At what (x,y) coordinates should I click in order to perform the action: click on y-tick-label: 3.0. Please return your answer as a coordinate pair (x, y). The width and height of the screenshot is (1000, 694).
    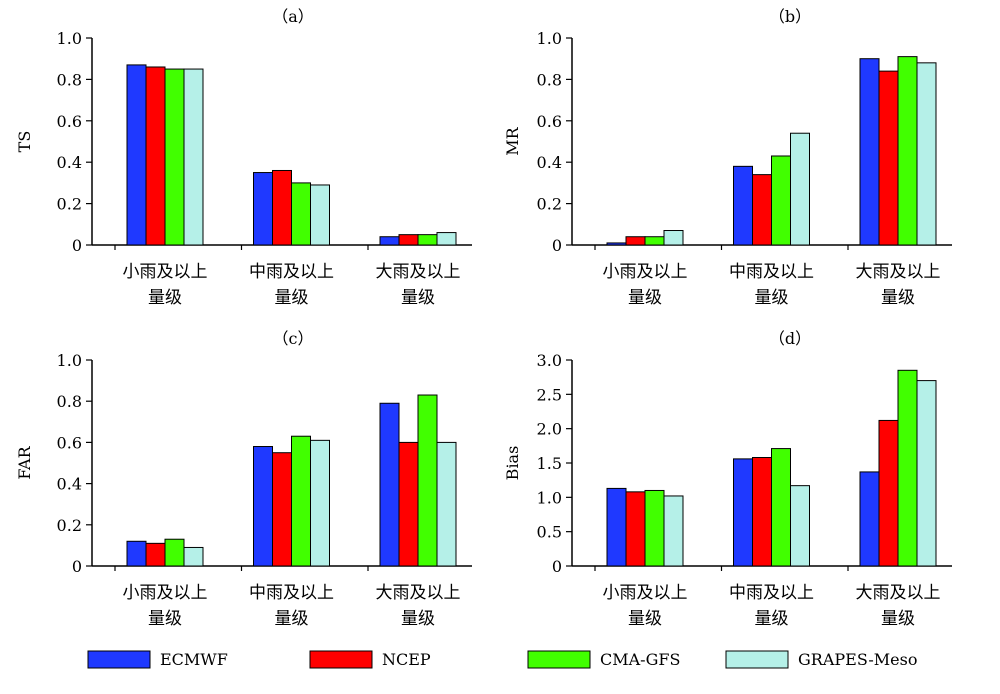
    Looking at the image, I should click on (549, 360).